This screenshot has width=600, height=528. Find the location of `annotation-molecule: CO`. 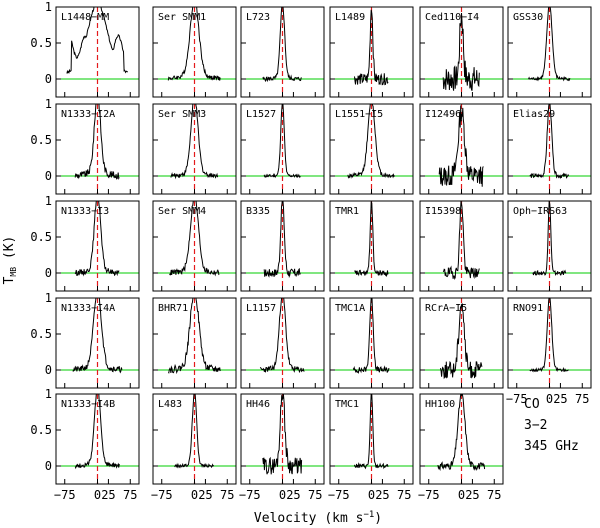

annotation-molecule: CO is located at coordinates (532, 404).